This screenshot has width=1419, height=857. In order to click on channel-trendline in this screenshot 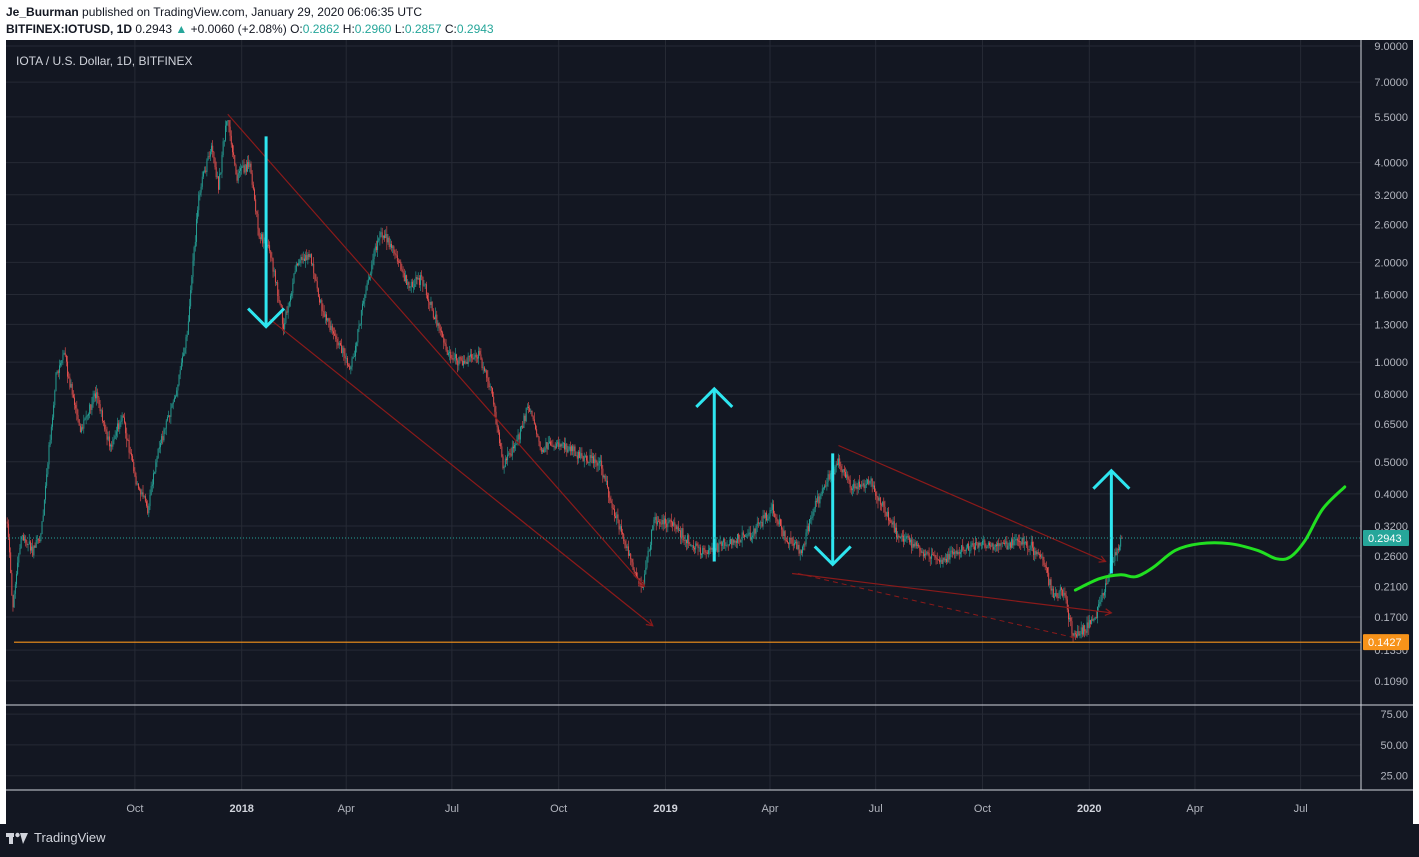, I will do `click(972, 503)`.